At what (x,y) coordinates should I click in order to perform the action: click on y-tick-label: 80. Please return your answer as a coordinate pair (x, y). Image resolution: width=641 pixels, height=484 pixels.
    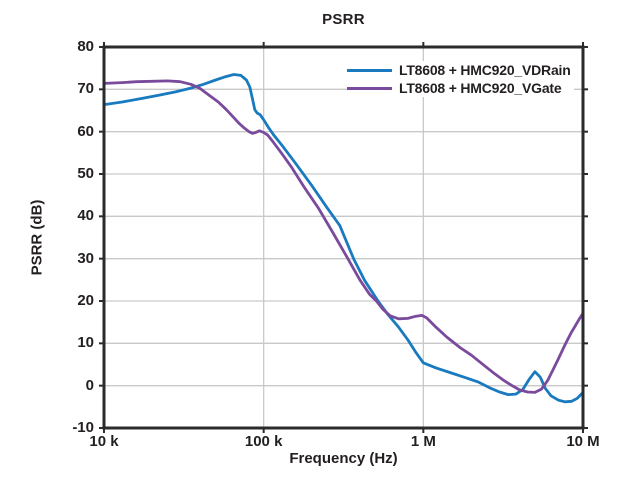
    Looking at the image, I should click on (85, 46).